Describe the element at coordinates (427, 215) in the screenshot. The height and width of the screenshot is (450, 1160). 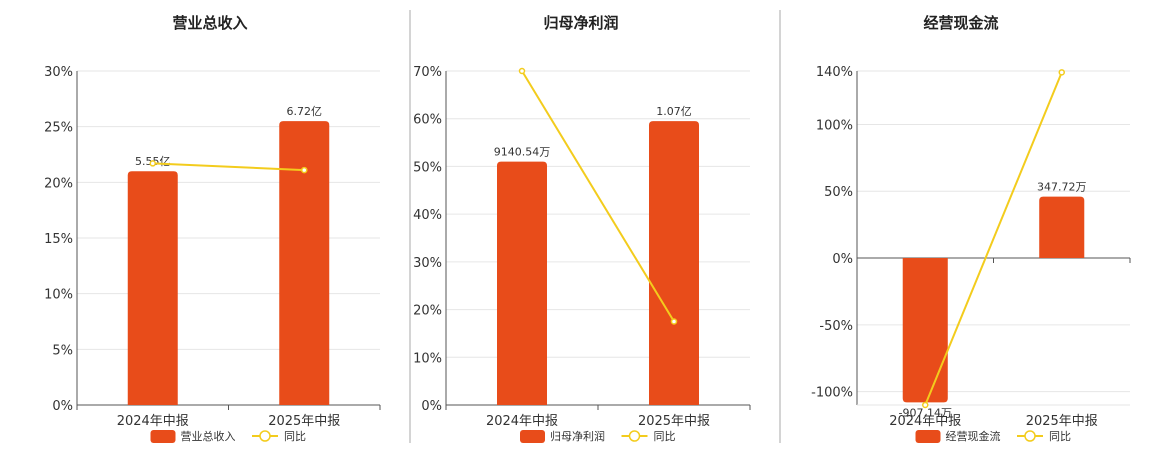
I see `y-tick-label: 40%` at that location.